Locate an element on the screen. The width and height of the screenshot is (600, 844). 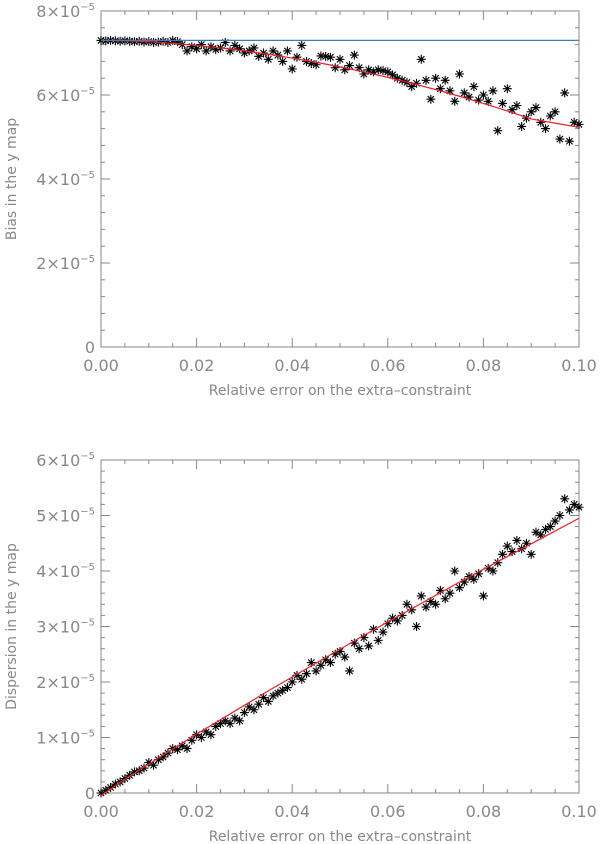
fit-line is located at coordinates (340, 83).